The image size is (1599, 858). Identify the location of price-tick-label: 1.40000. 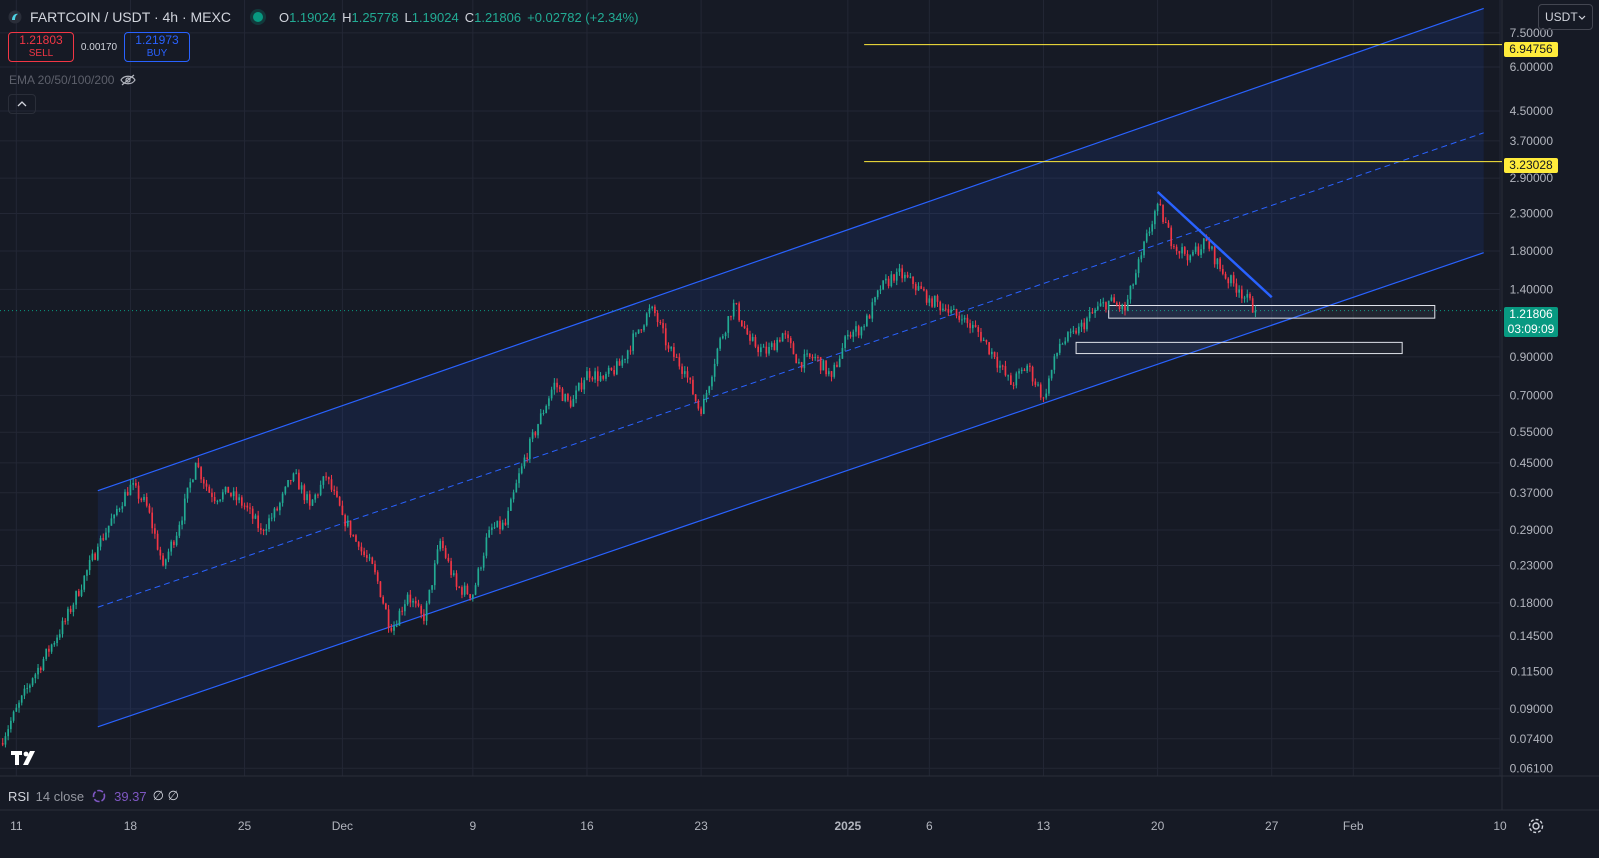
(1532, 289).